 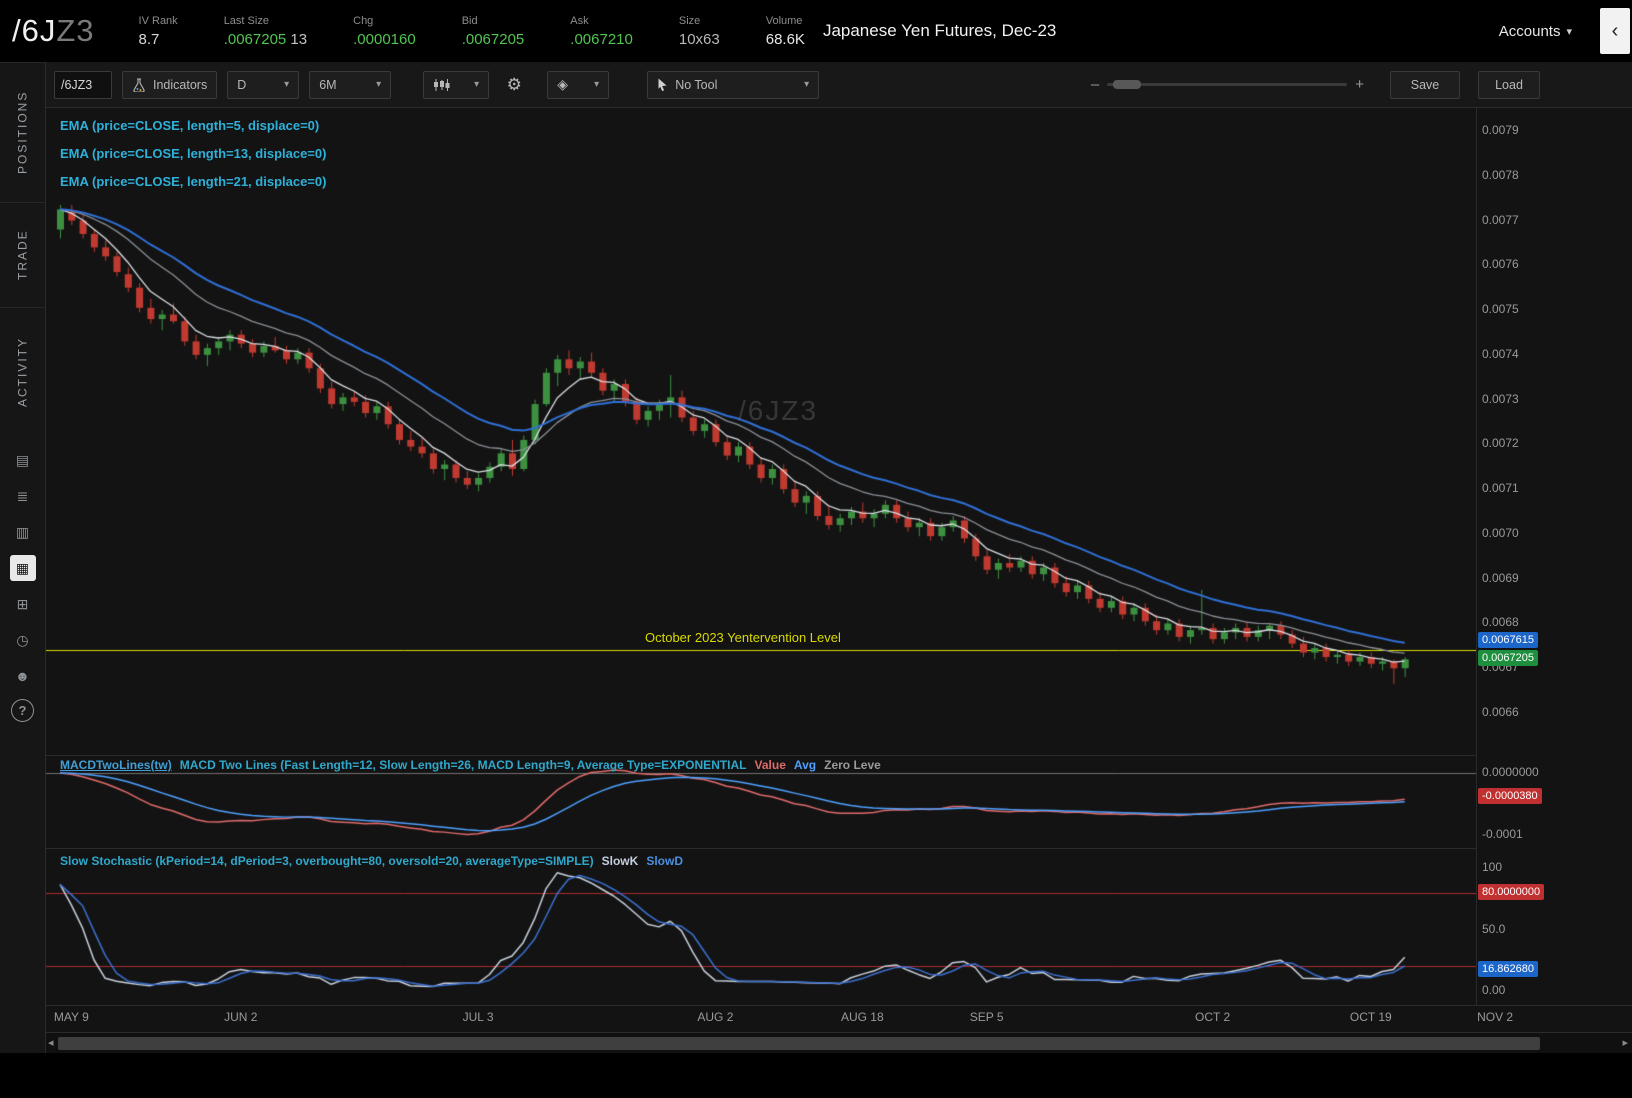 I want to click on time-axis, so click(x=839, y=1018).